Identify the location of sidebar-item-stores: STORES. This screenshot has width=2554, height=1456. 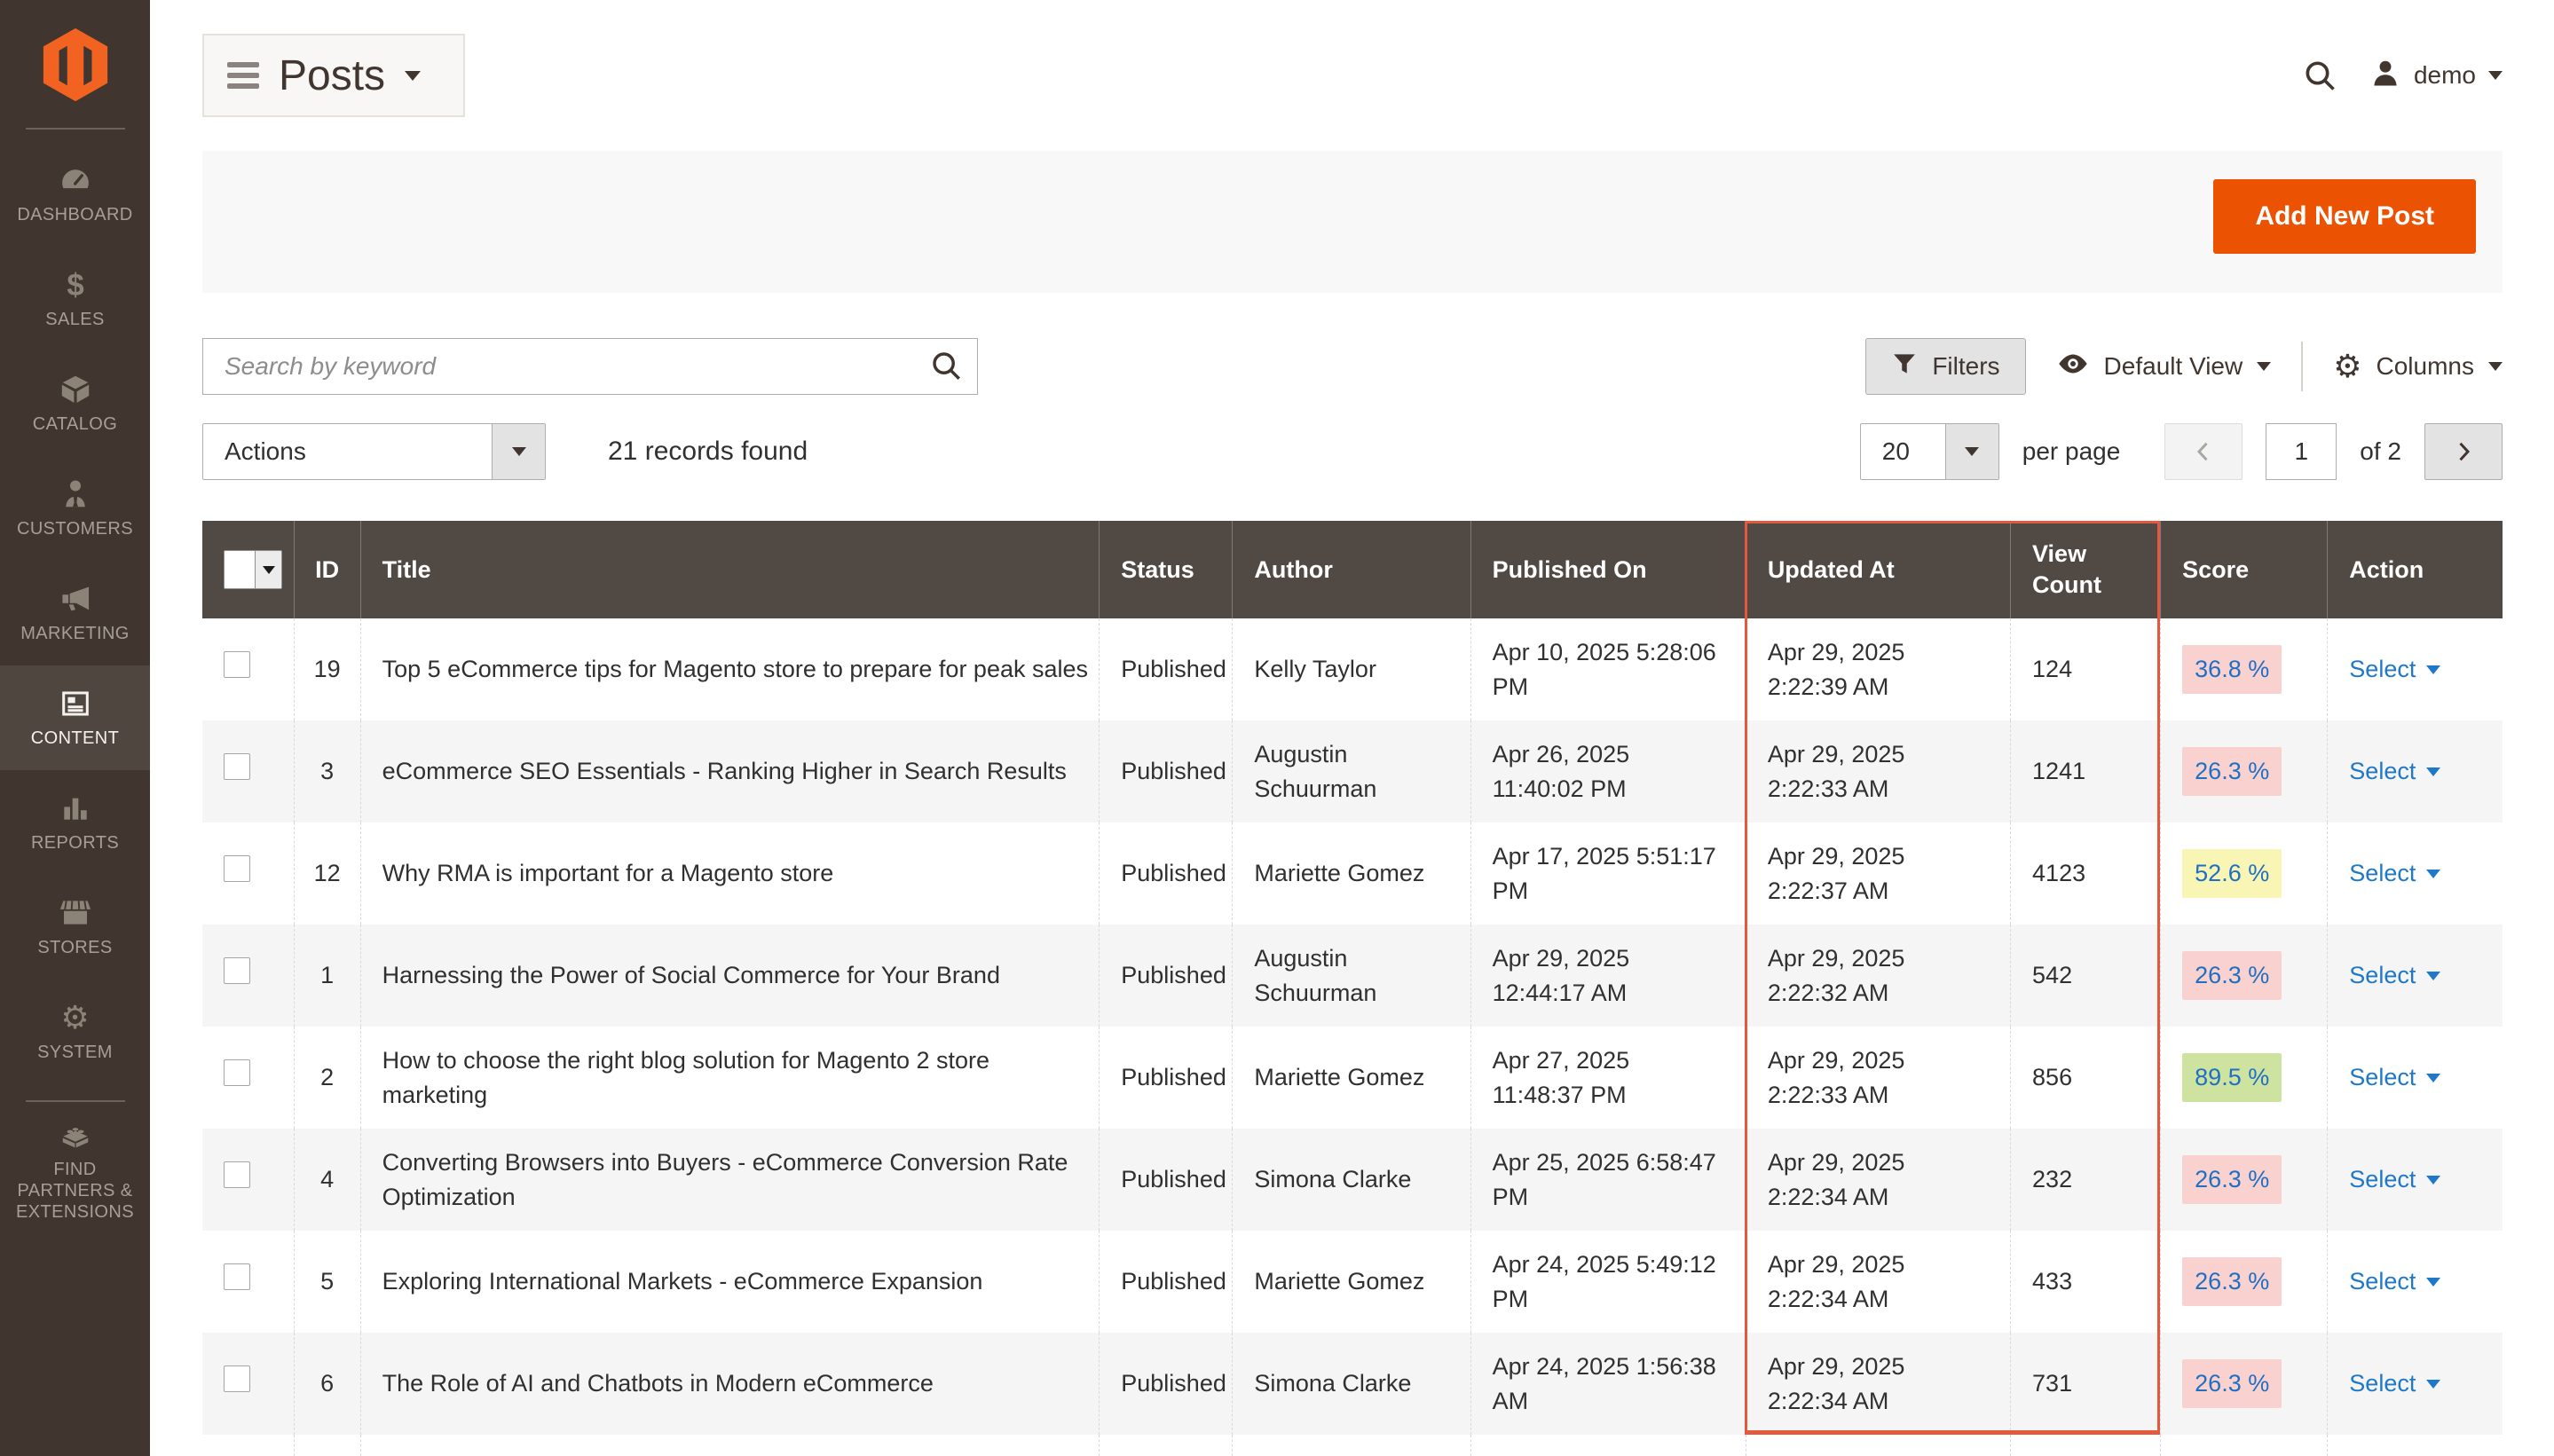
(75, 927).